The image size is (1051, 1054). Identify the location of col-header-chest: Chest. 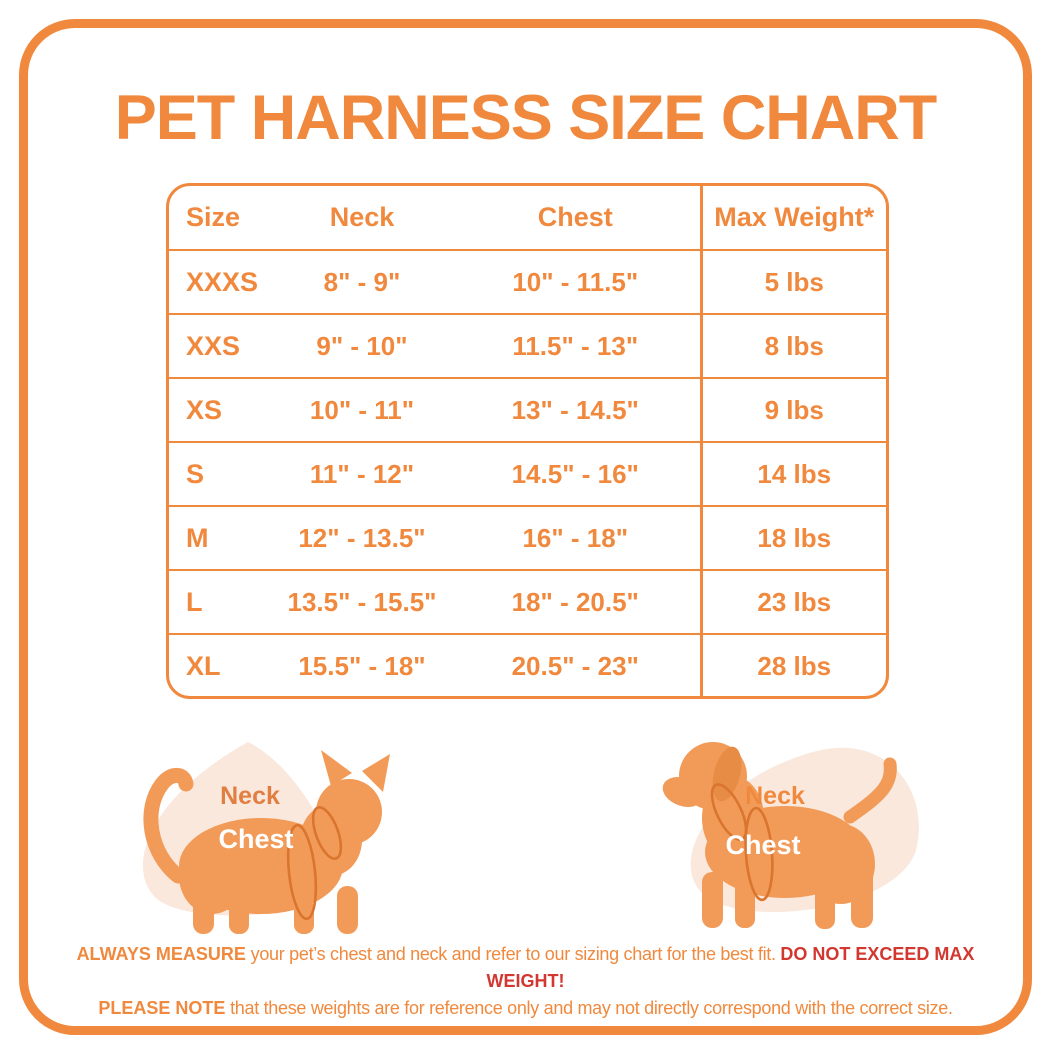
(575, 217).